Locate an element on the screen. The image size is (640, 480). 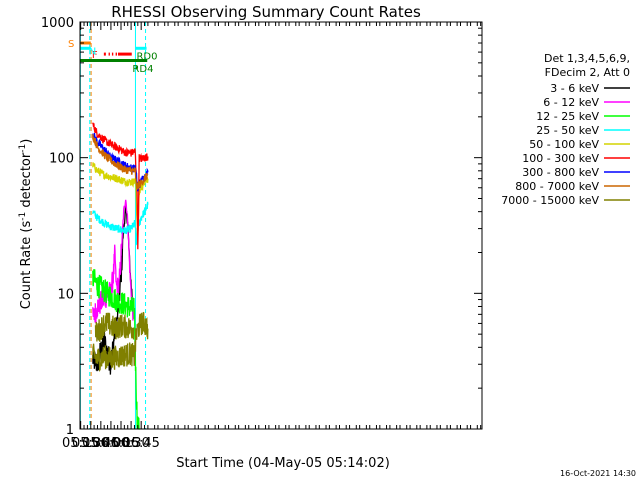
x-tick-label: 06:45 is located at coordinates (140, 443).